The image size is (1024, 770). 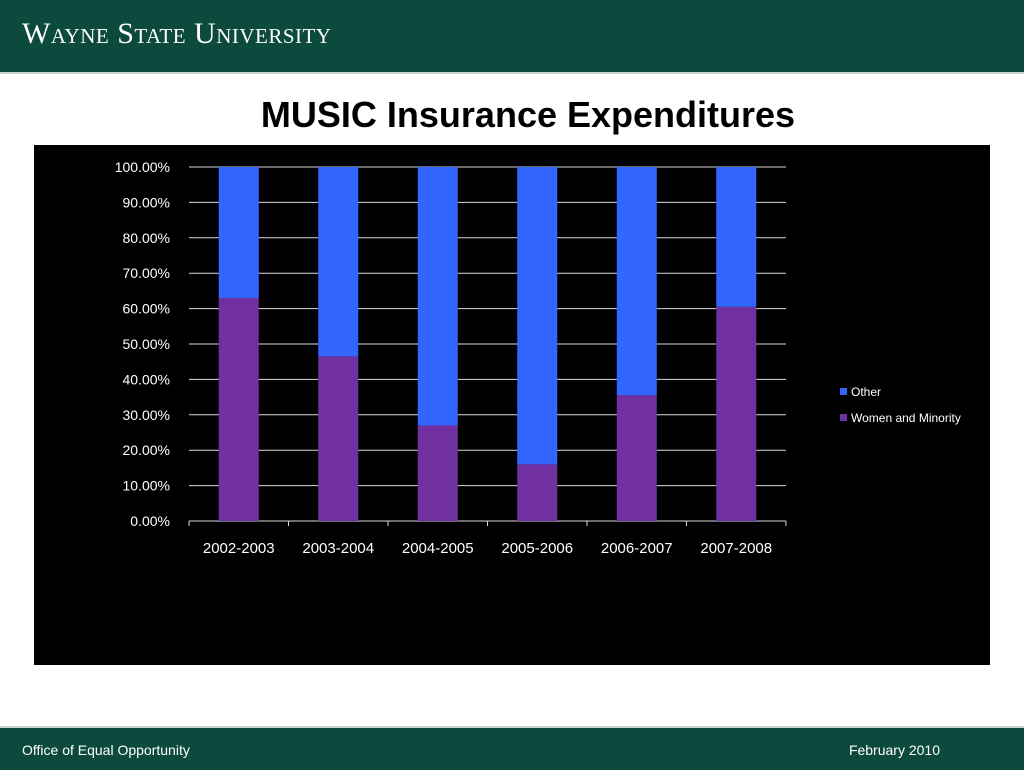 I want to click on bar-other-2004-2005, so click(x=437, y=296).